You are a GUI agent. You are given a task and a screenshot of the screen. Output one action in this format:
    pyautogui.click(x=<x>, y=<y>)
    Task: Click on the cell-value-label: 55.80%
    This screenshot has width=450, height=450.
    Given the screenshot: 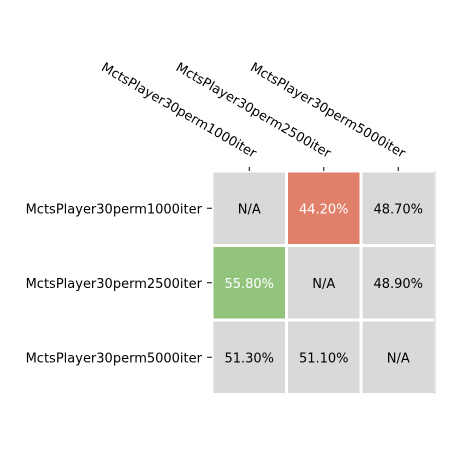 What is the action you would take?
    pyautogui.click(x=249, y=284)
    